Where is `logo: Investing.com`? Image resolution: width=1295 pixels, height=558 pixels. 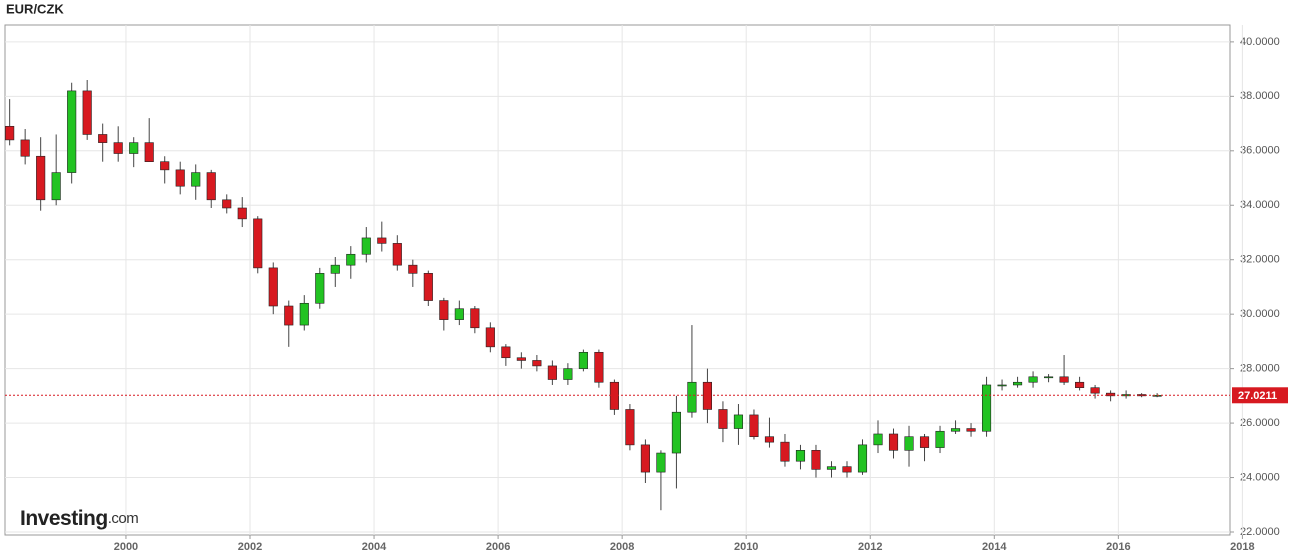 logo: Investing.com is located at coordinates (79, 518).